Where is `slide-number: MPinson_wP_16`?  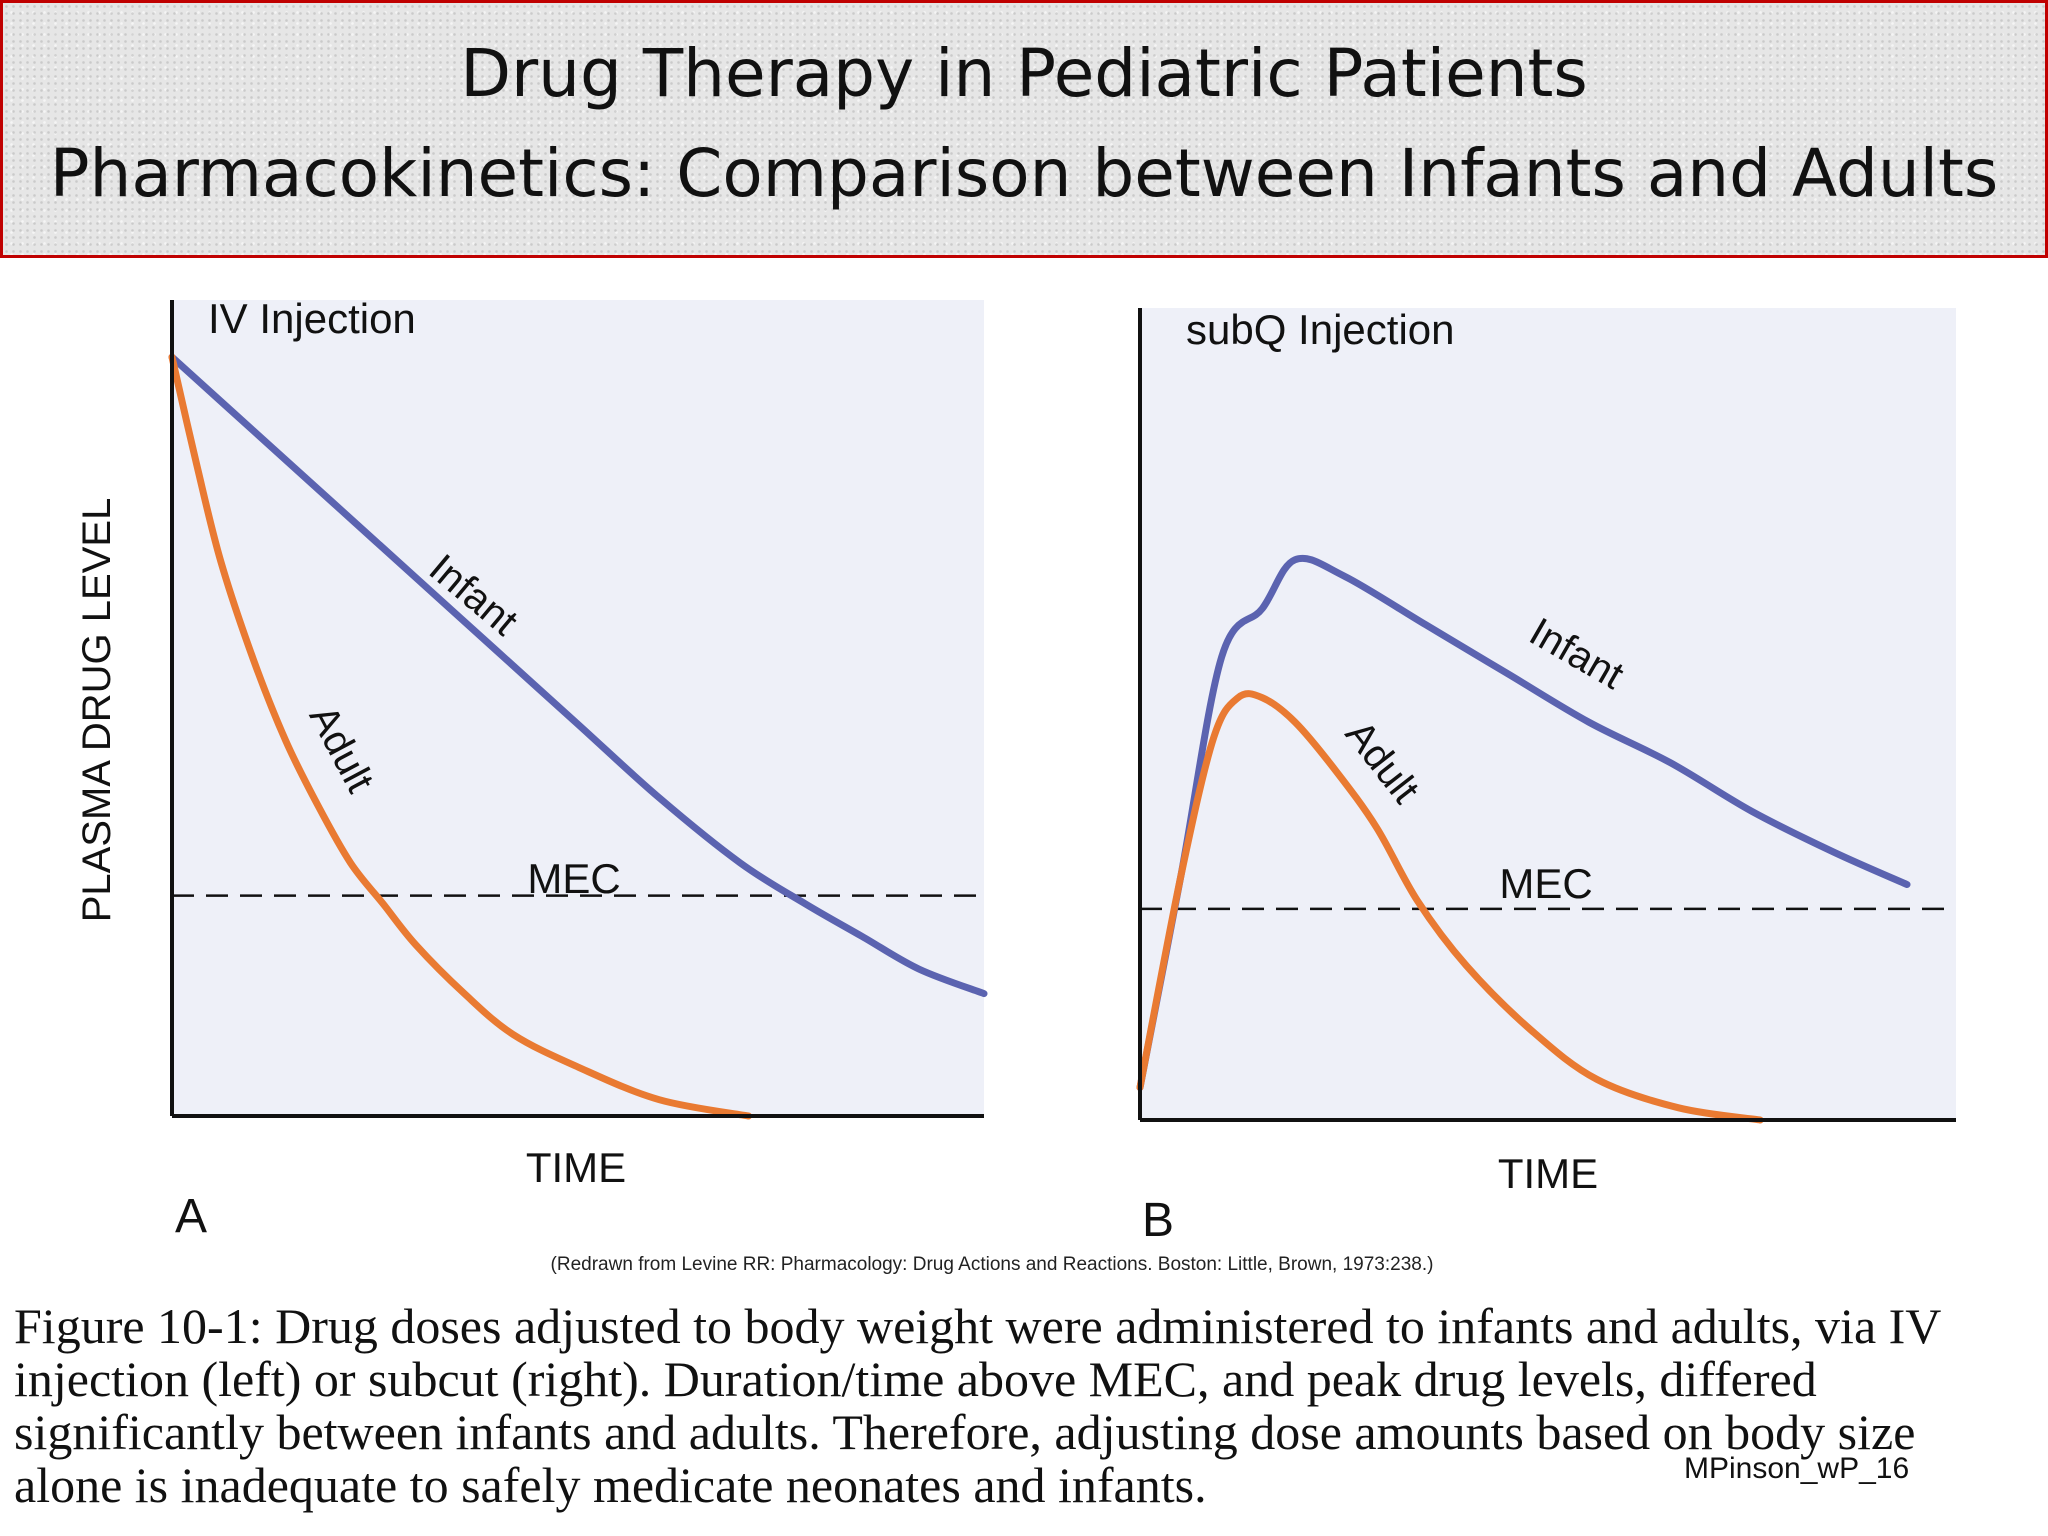 slide-number: MPinson_wP_16 is located at coordinates (1797, 1468).